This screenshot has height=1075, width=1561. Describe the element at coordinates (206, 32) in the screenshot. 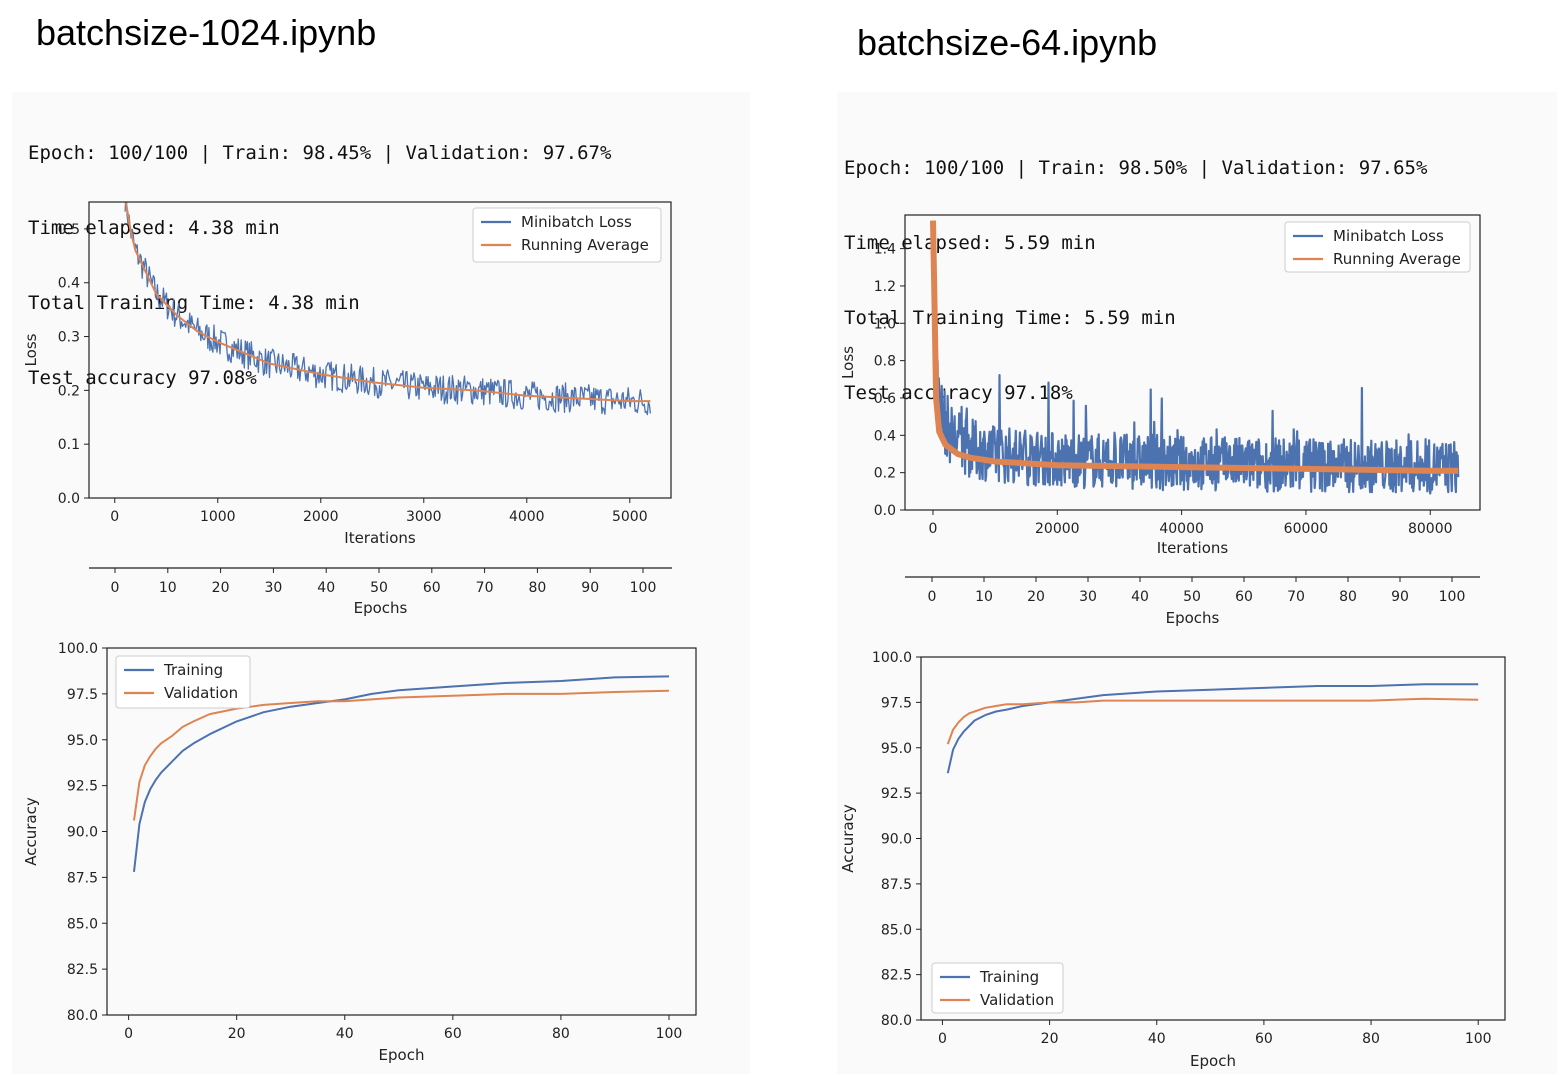

I see `notebook-title: batchsize-1024.ipynb` at that location.